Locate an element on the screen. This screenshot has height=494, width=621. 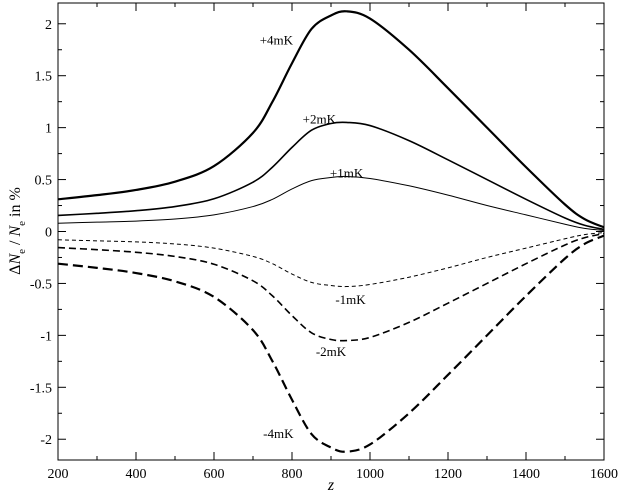
series-annotations: +4mK +2mK +1mK -1mK -2mK -4mK is located at coordinates (313, 236).